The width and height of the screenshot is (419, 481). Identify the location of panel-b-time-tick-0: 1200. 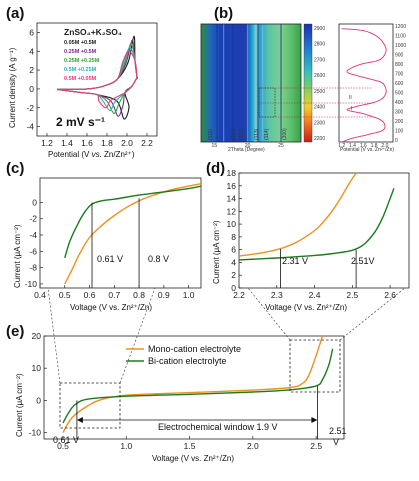
(400, 27).